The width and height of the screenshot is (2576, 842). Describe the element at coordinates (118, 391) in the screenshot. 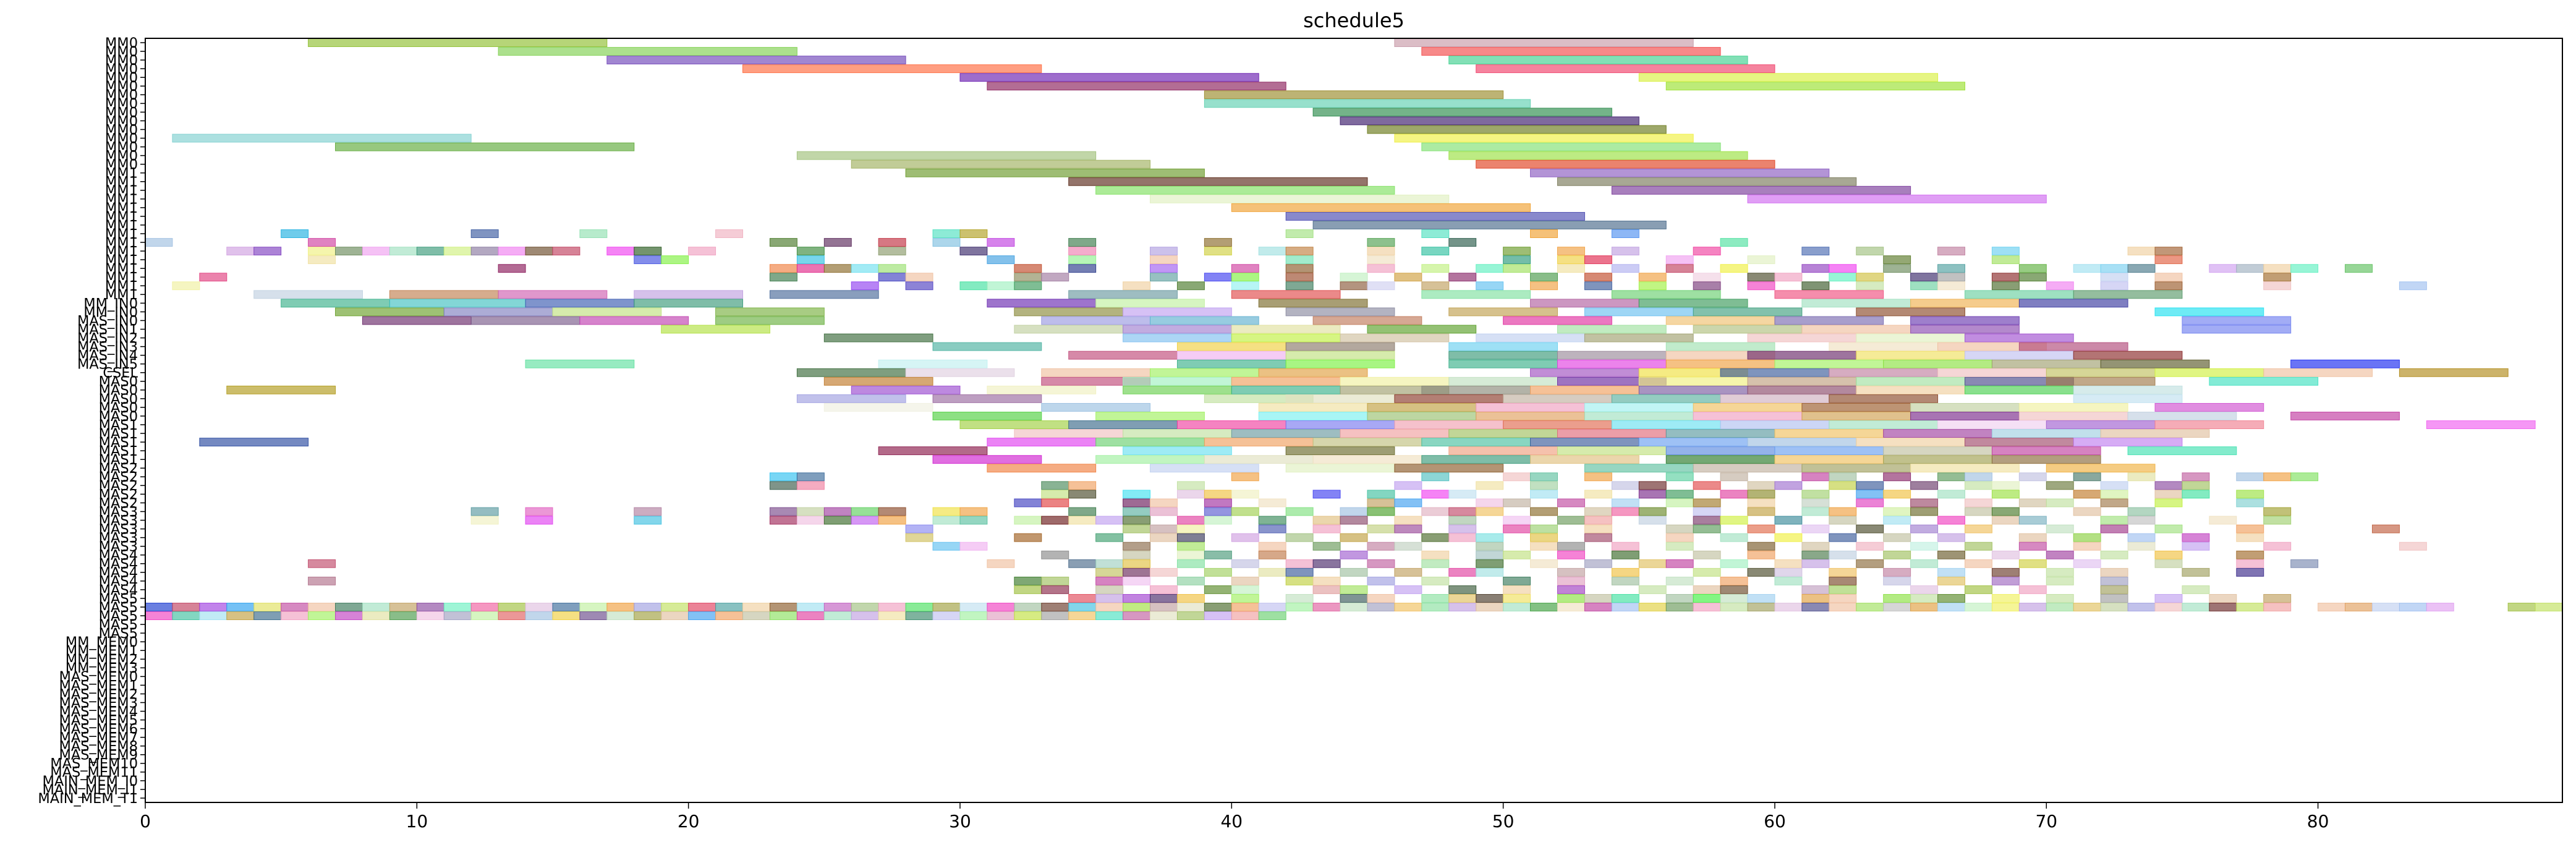

I see `y-tick-label: MAS0` at that location.